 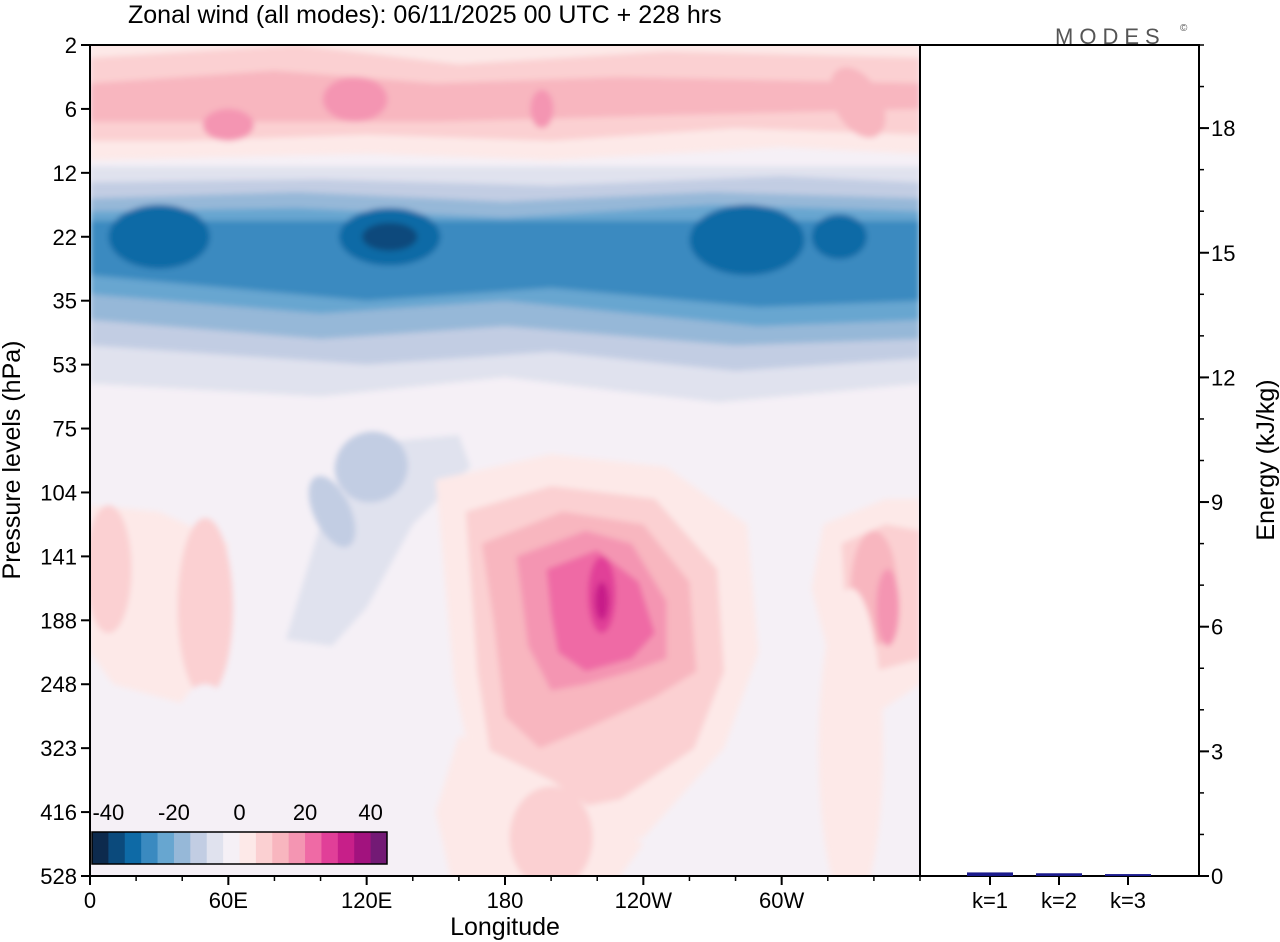 What do you see at coordinates (305, 812) in the screenshot?
I see `colorbar-tick-label: 20` at bounding box center [305, 812].